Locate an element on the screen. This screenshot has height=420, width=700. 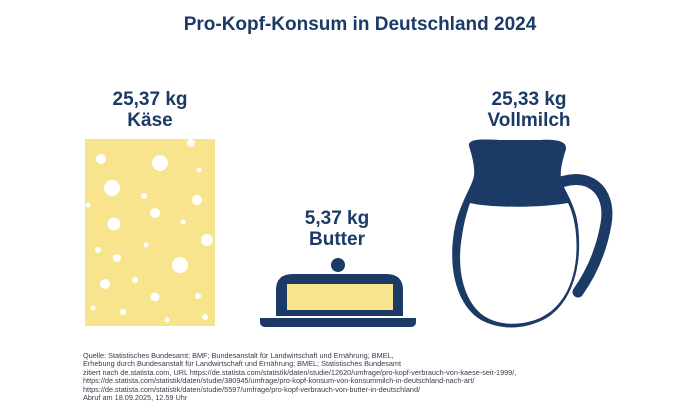
butter-dish-icon is located at coordinates (338, 292).